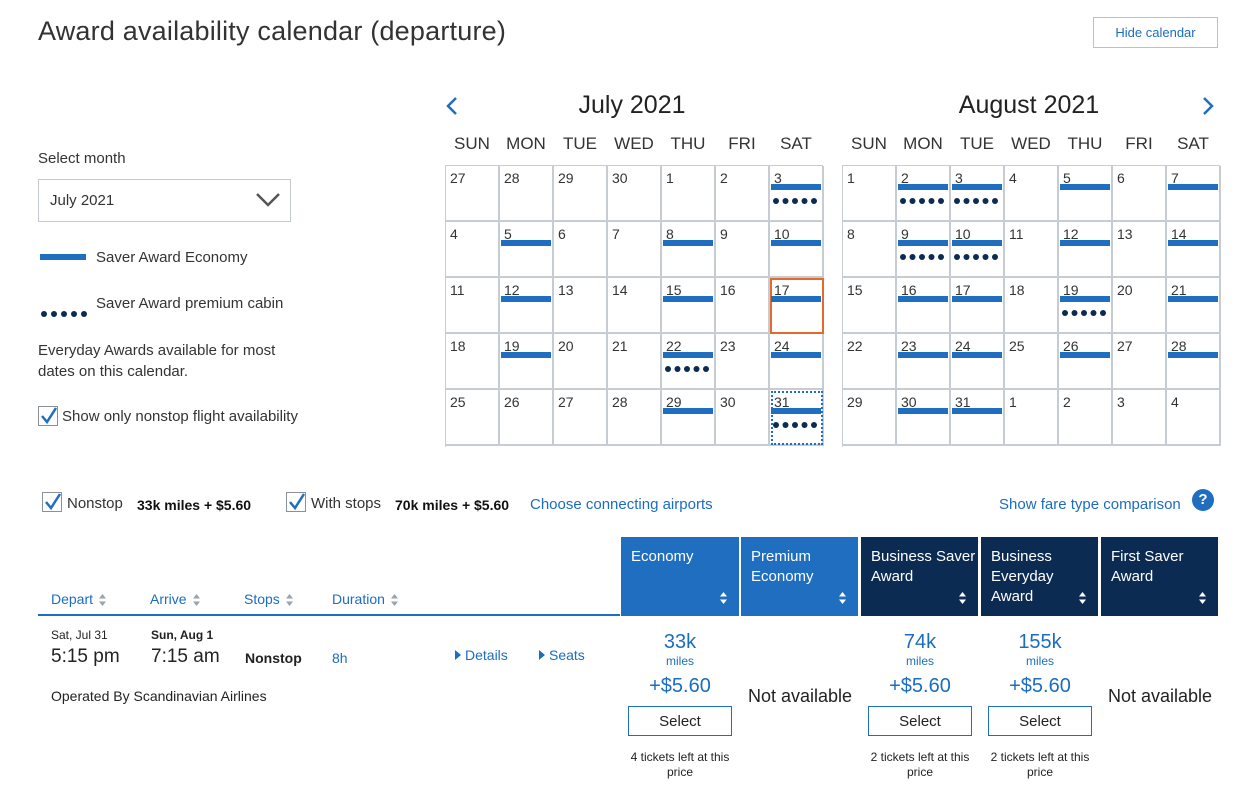  I want to click on weekday-header: SAT, so click(1193, 143).